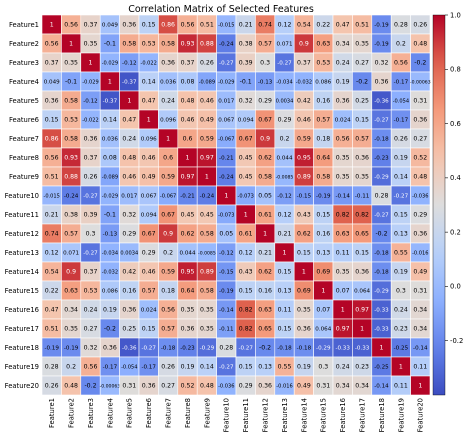 The height and width of the screenshot is (438, 474). I want to click on colorbar-tick-label: 1.0, so click(455, 15).